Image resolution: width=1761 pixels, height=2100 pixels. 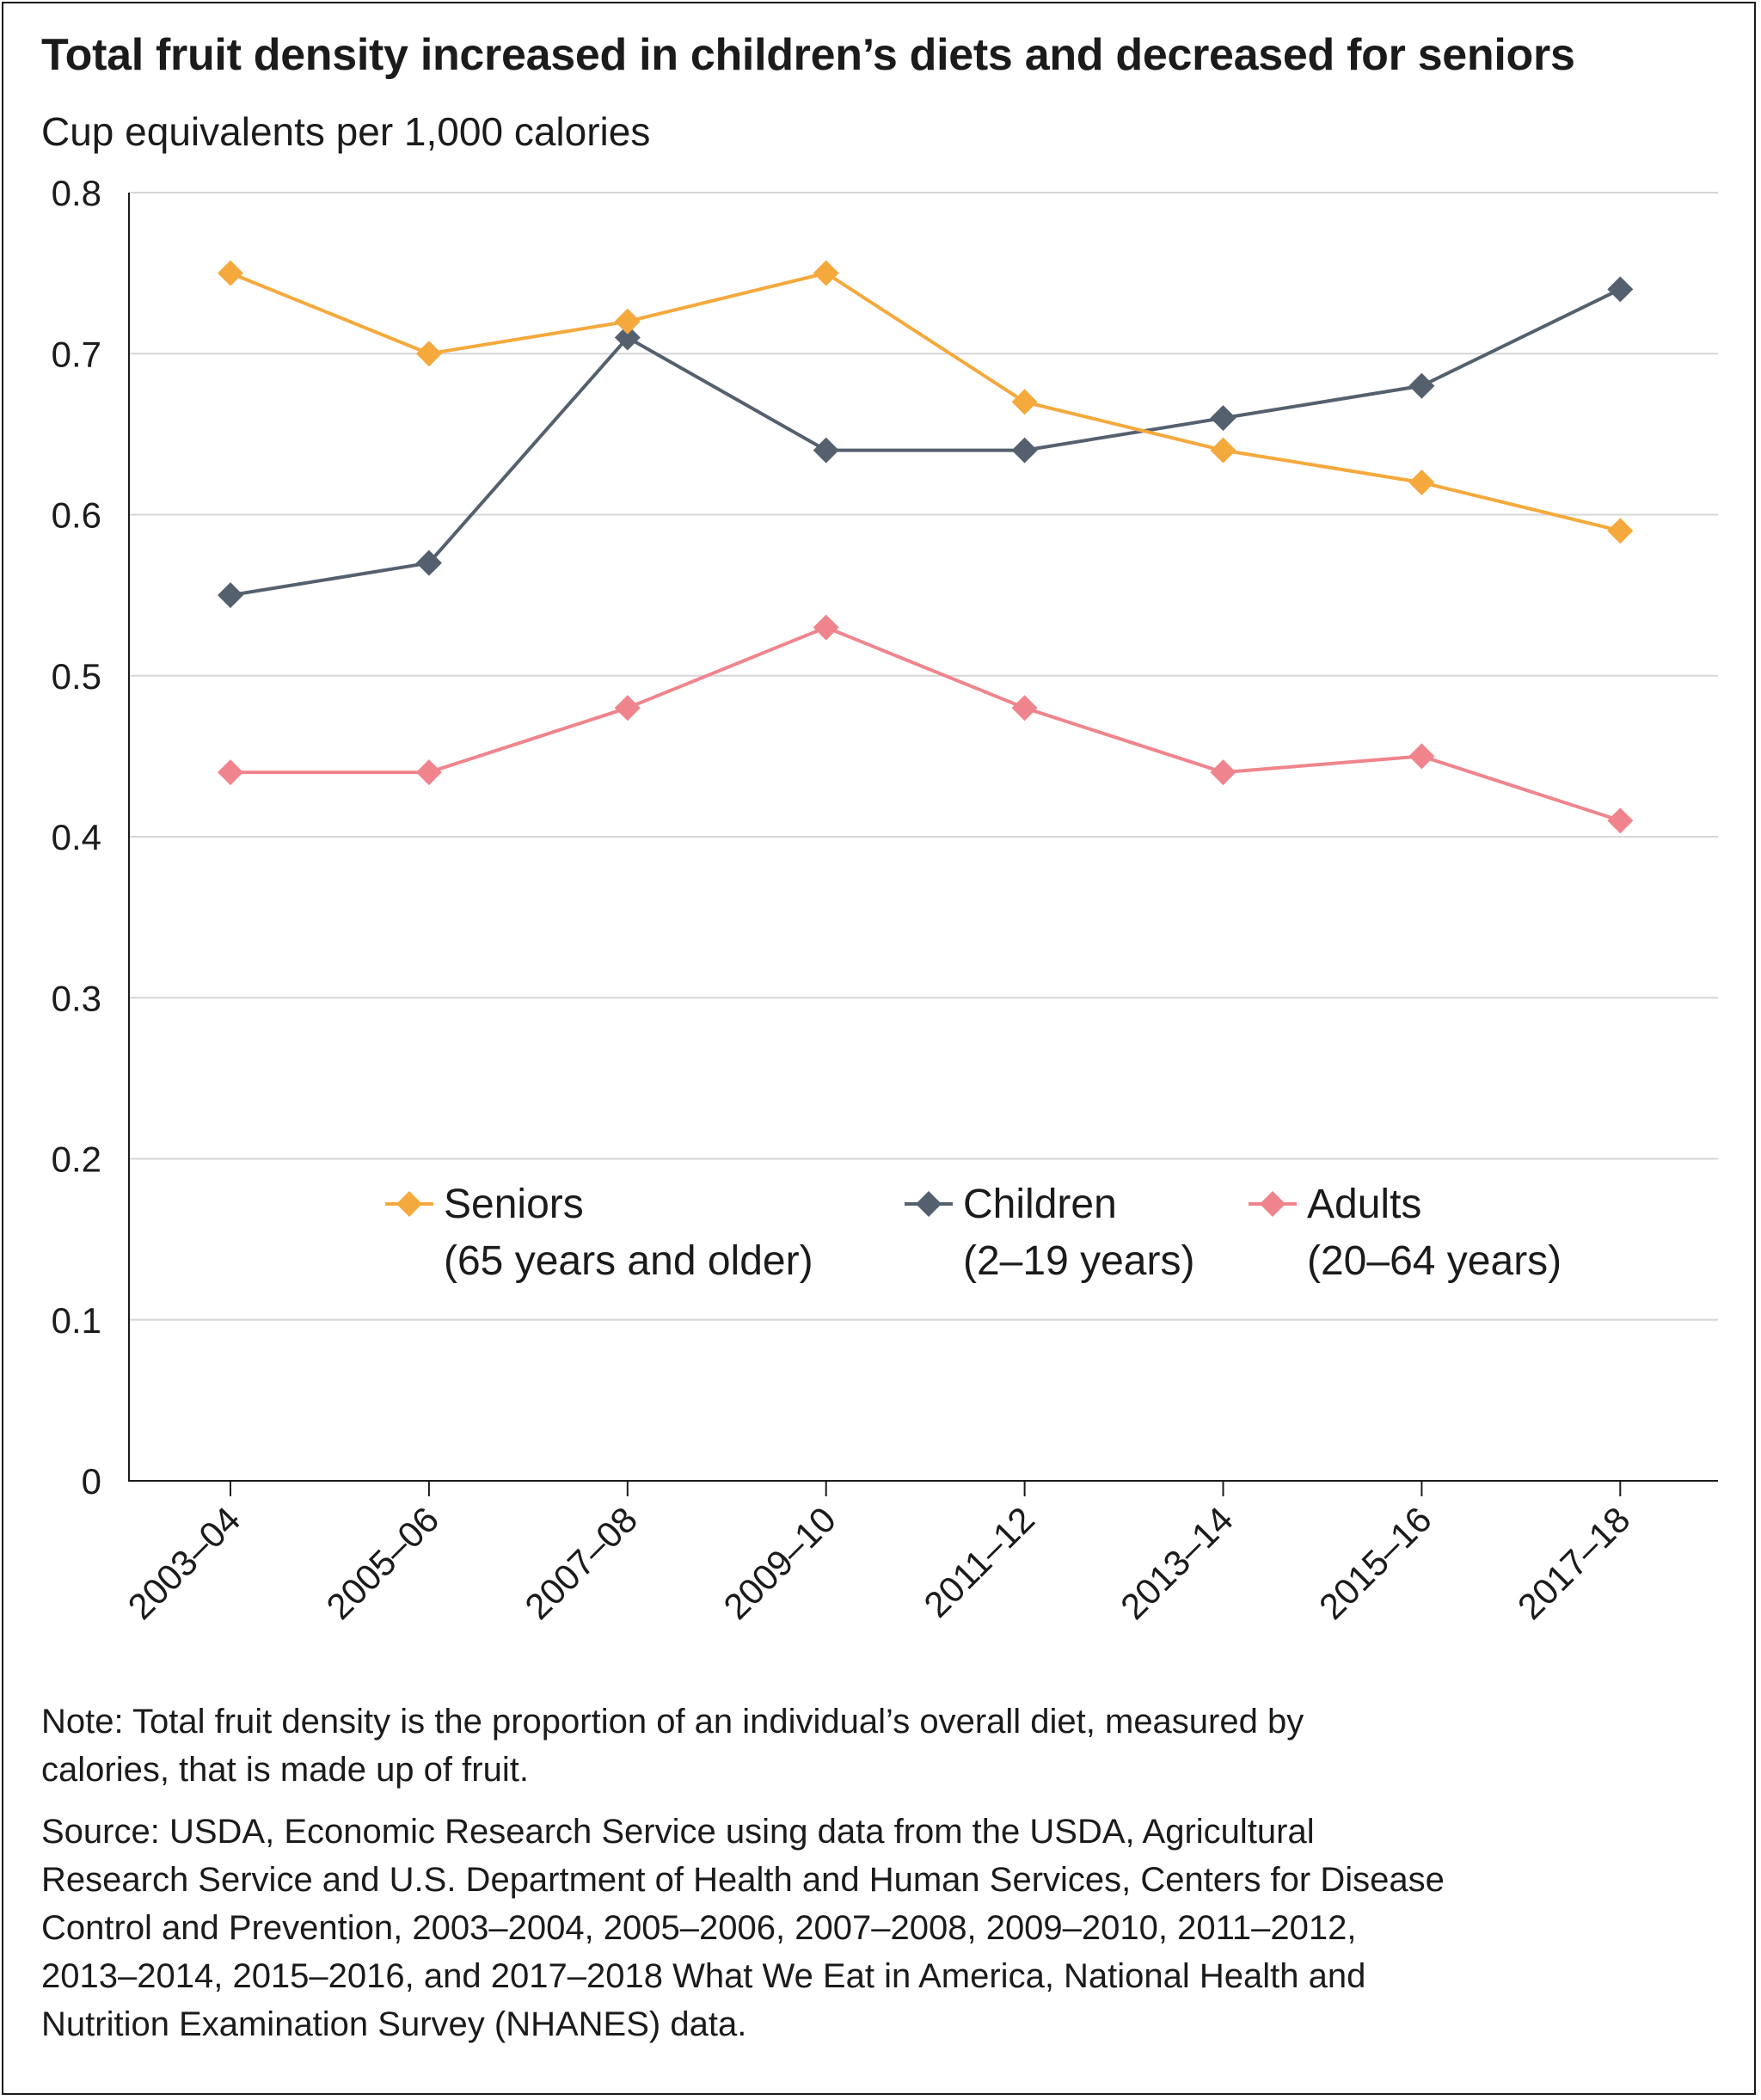 What do you see at coordinates (1177, 1563) in the screenshot?
I see `x-tick-label: 2013–14` at bounding box center [1177, 1563].